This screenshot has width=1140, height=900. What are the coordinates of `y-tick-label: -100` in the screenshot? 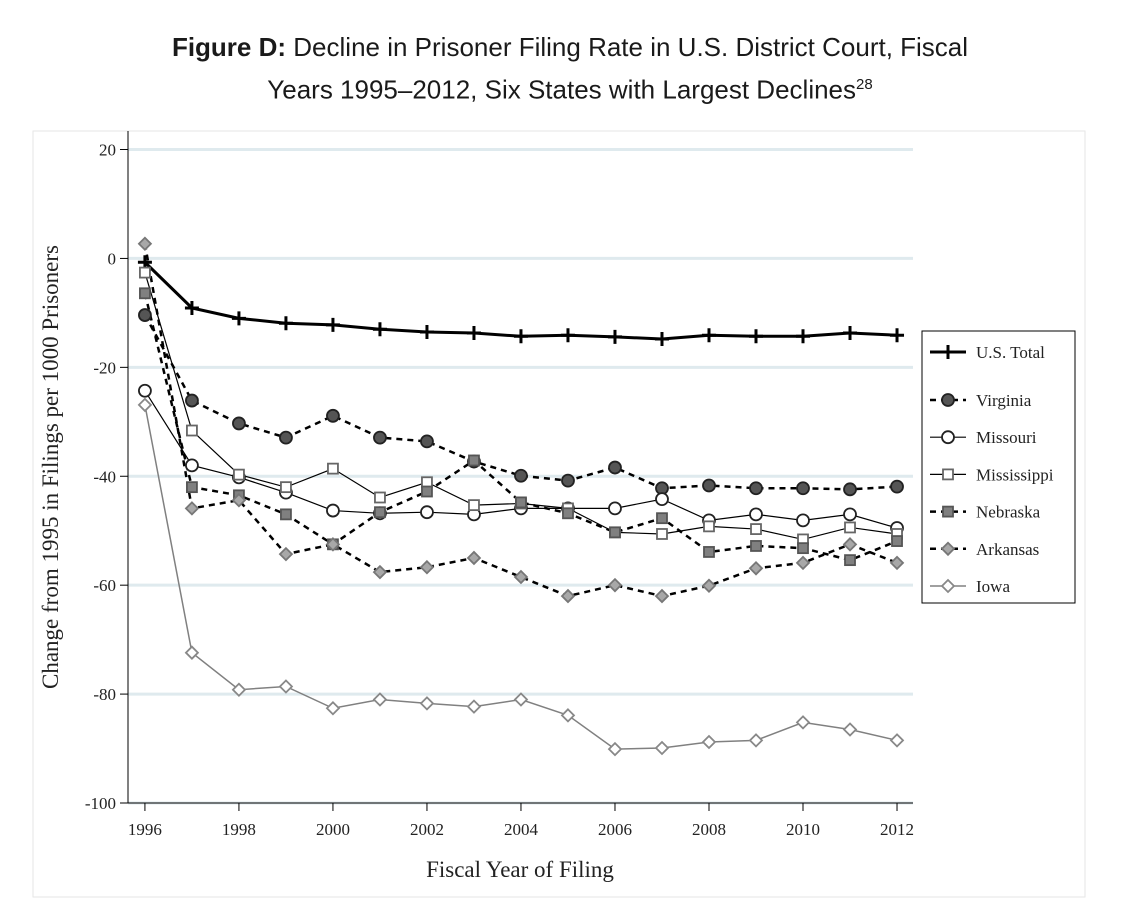 It's located at (100, 803).